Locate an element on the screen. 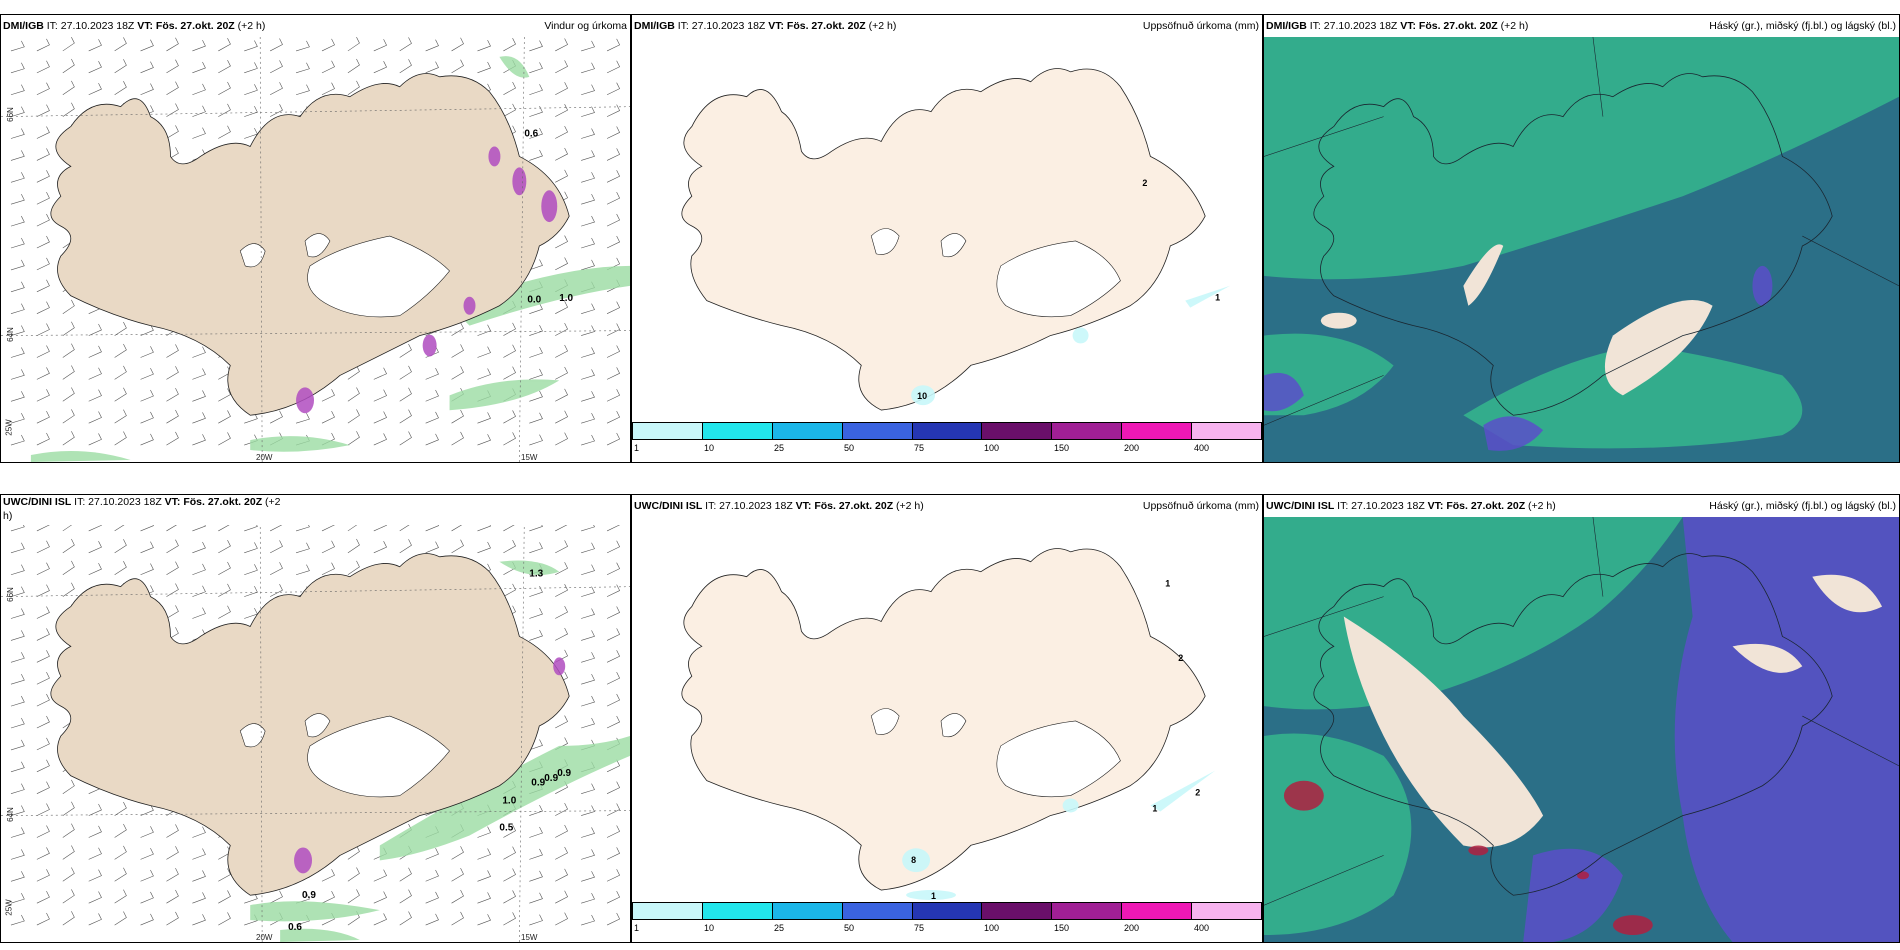  map-area: 2 1 10 is located at coordinates (947, 229).